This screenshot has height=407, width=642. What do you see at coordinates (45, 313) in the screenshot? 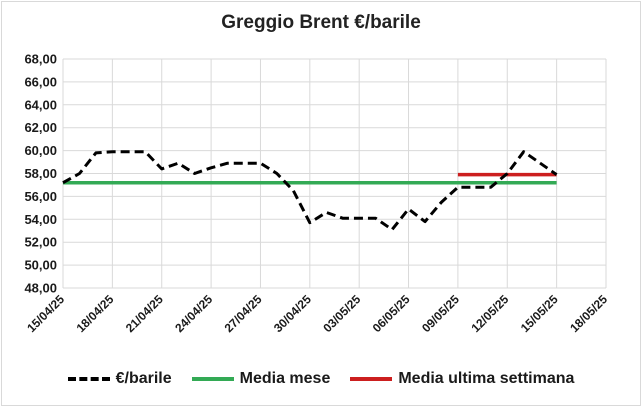
I see `x-tick-label: 15/04/25` at bounding box center [45, 313].